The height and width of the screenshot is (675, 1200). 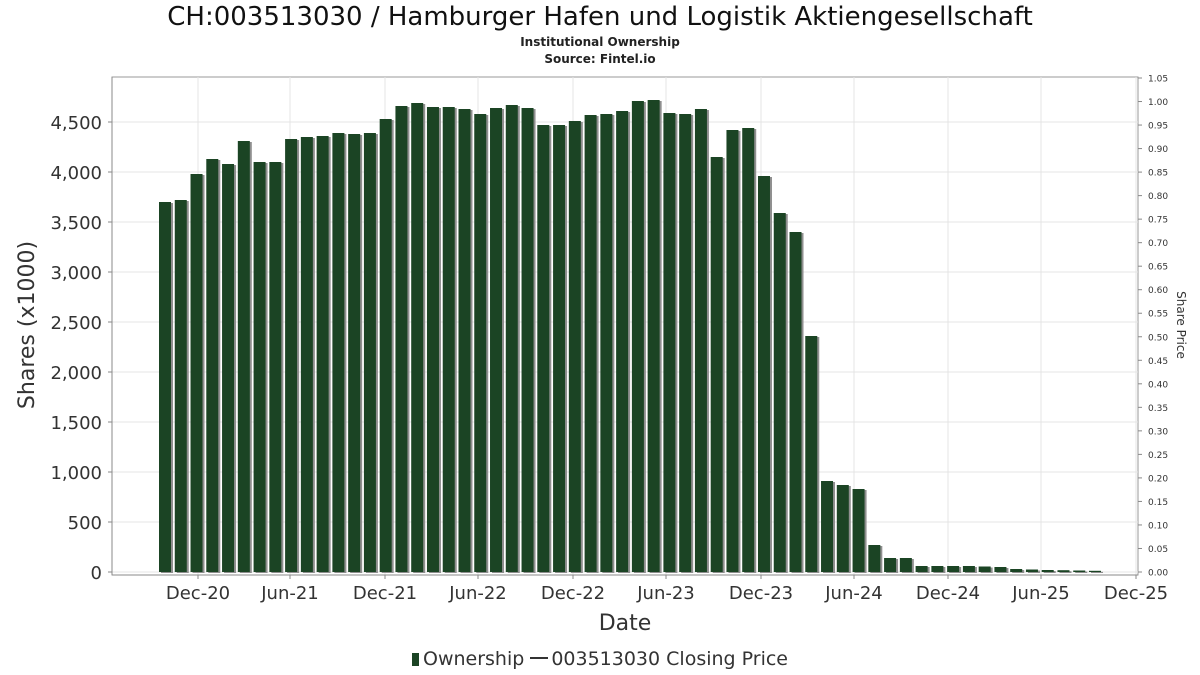 What do you see at coordinates (27, 325) in the screenshot?
I see `y-axis-title: Shares (x1000)` at bounding box center [27, 325].